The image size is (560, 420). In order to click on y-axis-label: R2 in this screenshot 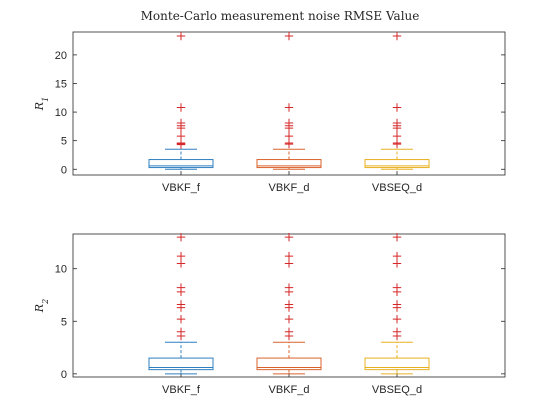, I will do `click(41, 306)`.